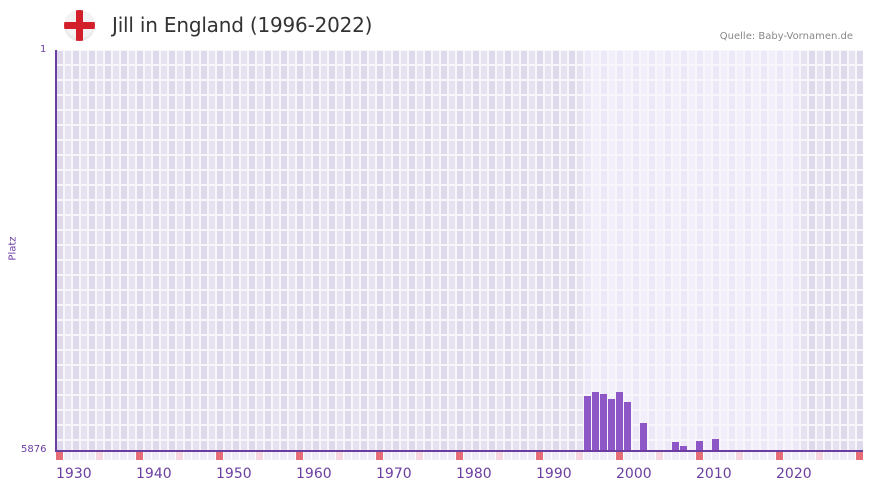 This screenshot has width=873, height=492. Describe the element at coordinates (715, 444) in the screenshot. I see `bar-2012` at that location.